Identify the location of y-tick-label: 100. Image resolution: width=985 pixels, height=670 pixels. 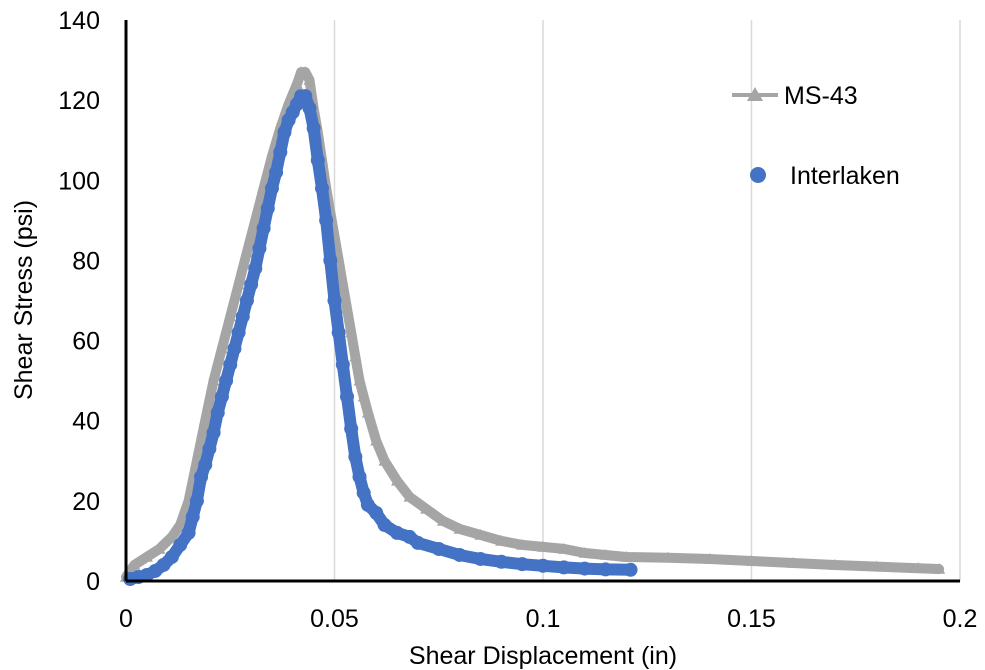
(79, 181).